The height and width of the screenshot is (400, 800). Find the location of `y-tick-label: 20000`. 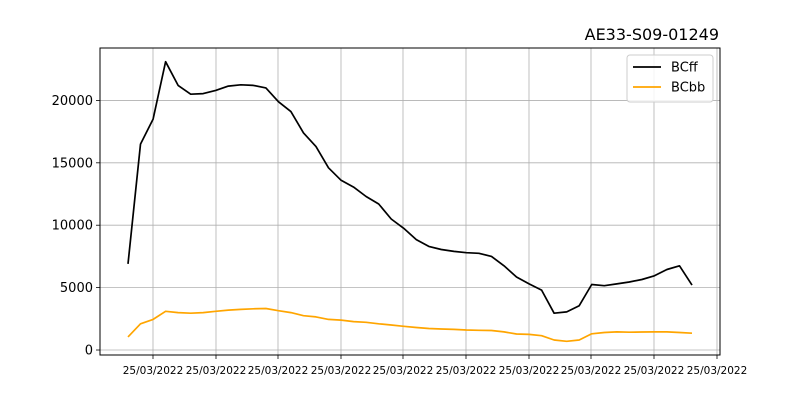

y-tick-label: 20000 is located at coordinates (72, 101).